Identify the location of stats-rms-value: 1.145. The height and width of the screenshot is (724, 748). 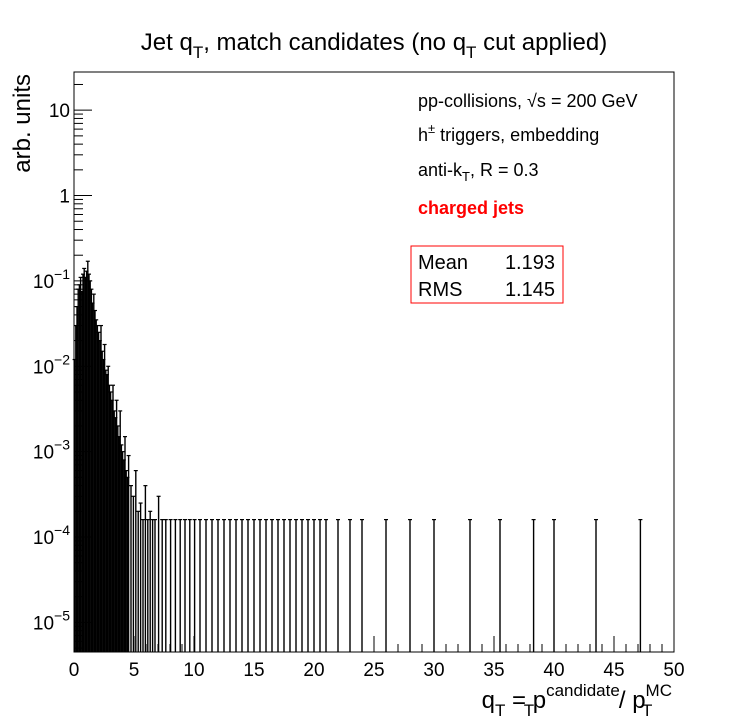
(530, 290).